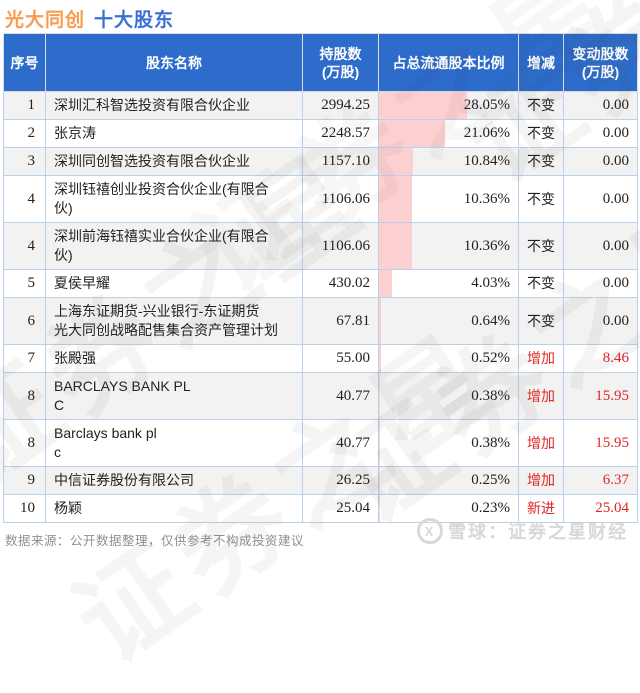 This screenshot has height=693, width=640. I want to click on rank-cell: 2, so click(24, 133).